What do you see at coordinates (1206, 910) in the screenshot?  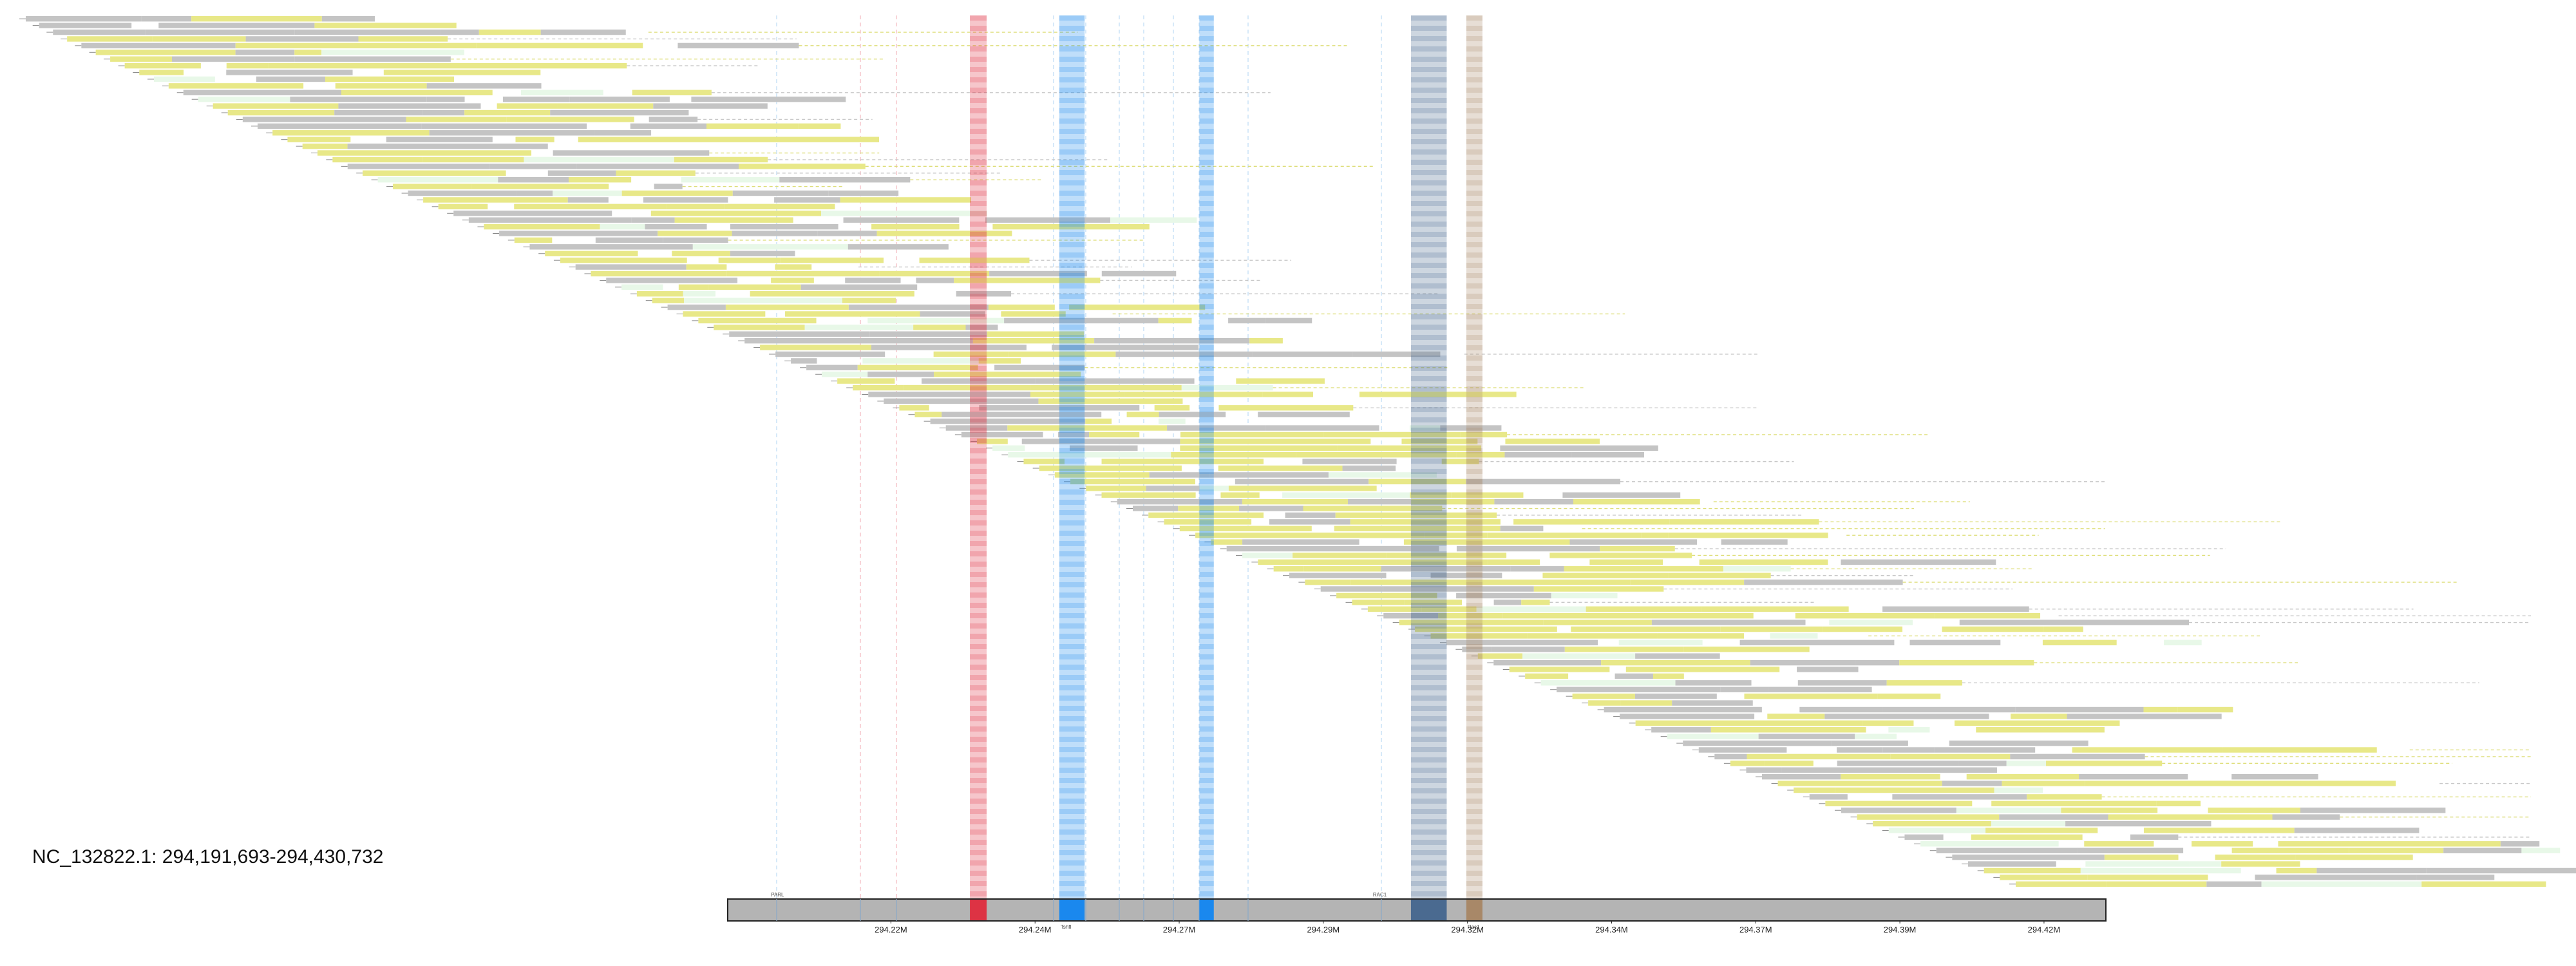 I see `blue-exon-band-2-bar-block` at bounding box center [1206, 910].